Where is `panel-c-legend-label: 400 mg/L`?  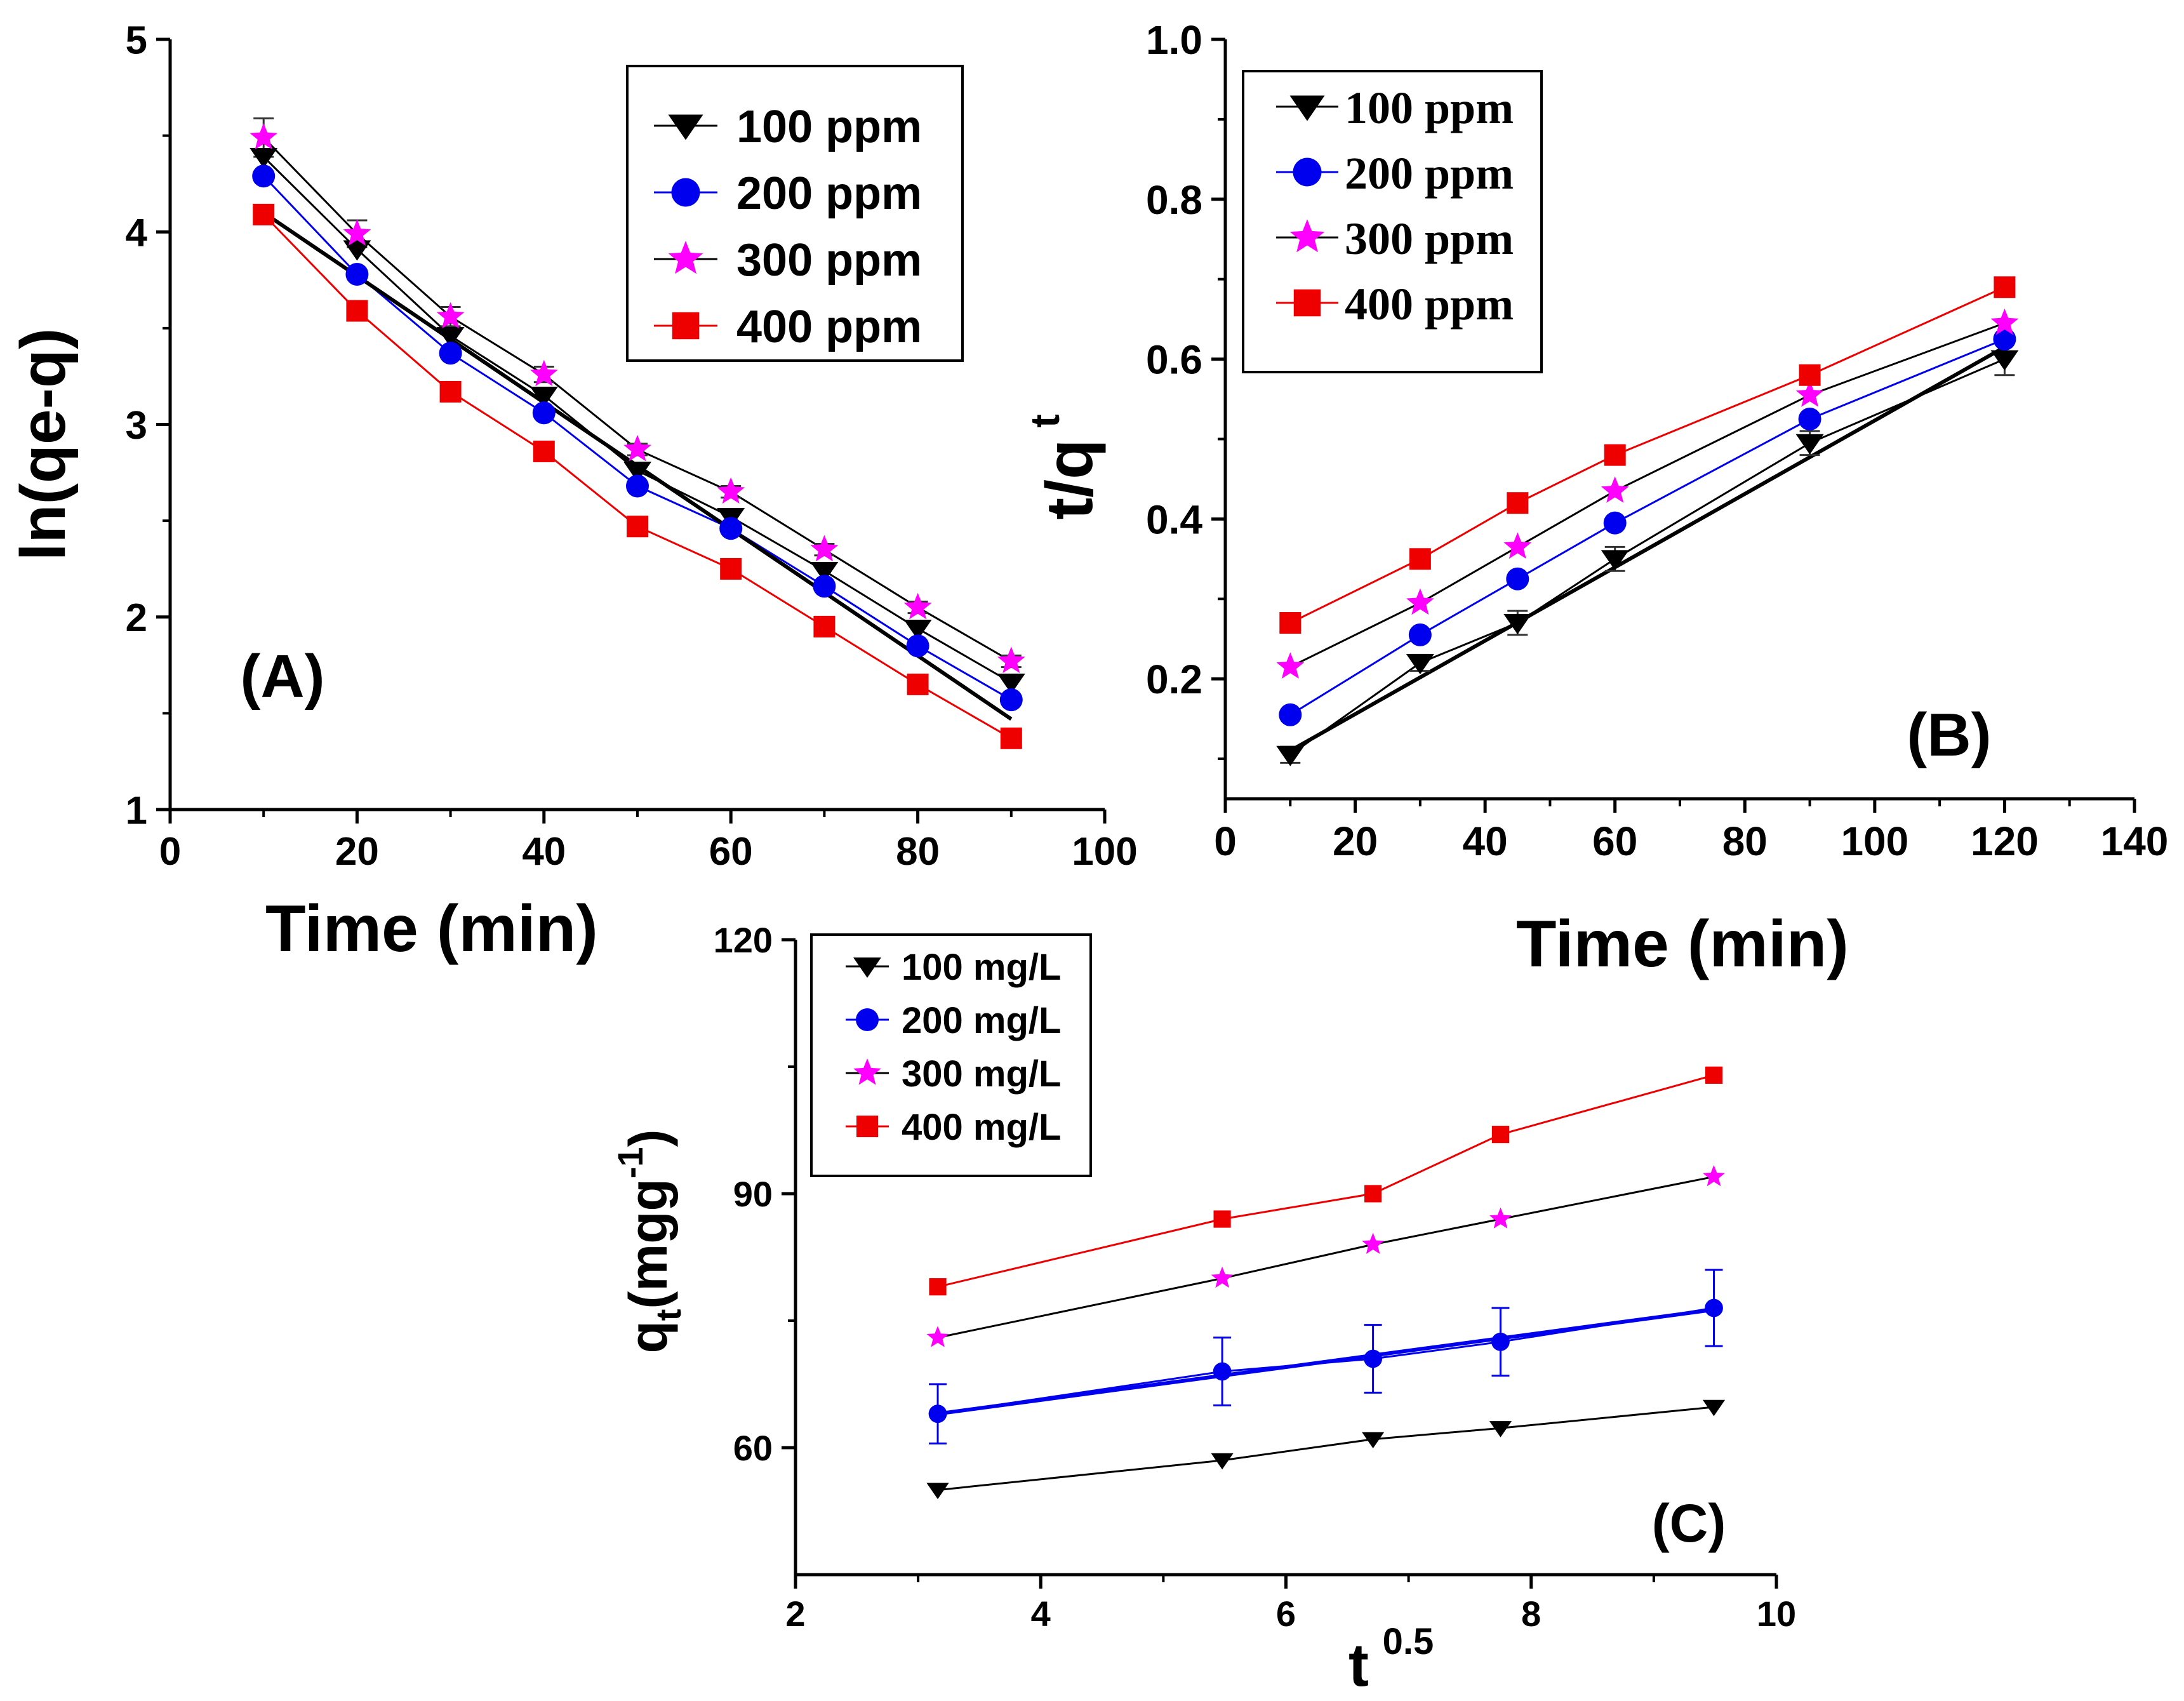 panel-c-legend-label: 400 mg/L is located at coordinates (982, 1128).